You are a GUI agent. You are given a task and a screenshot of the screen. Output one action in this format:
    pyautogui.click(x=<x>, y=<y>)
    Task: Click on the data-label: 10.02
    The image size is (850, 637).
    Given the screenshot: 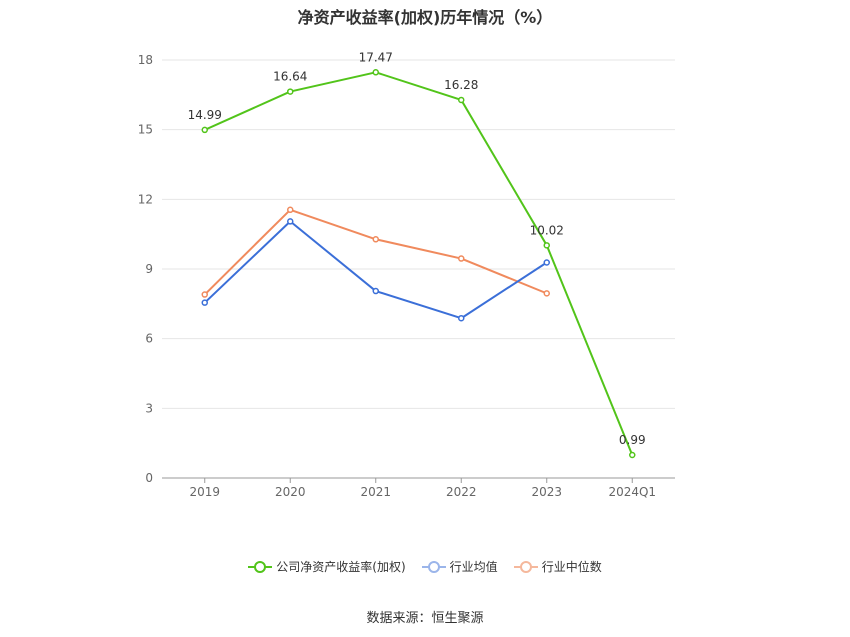 What is the action you would take?
    pyautogui.click(x=547, y=230)
    